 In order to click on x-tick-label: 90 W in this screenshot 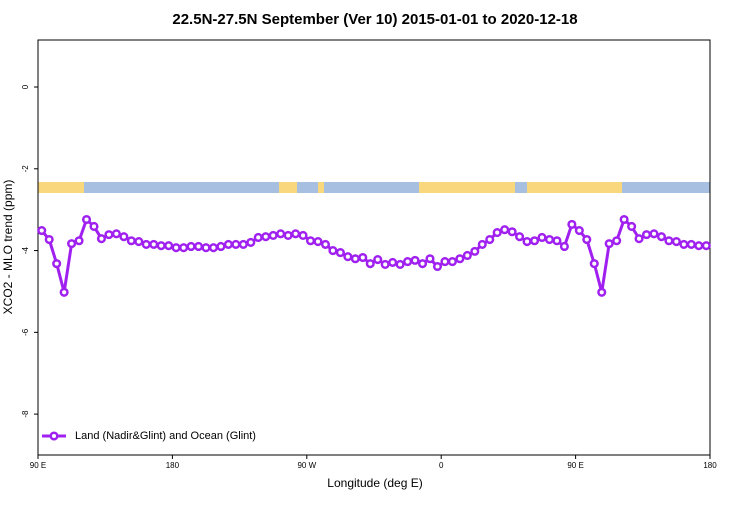, I will do `click(306, 465)`.